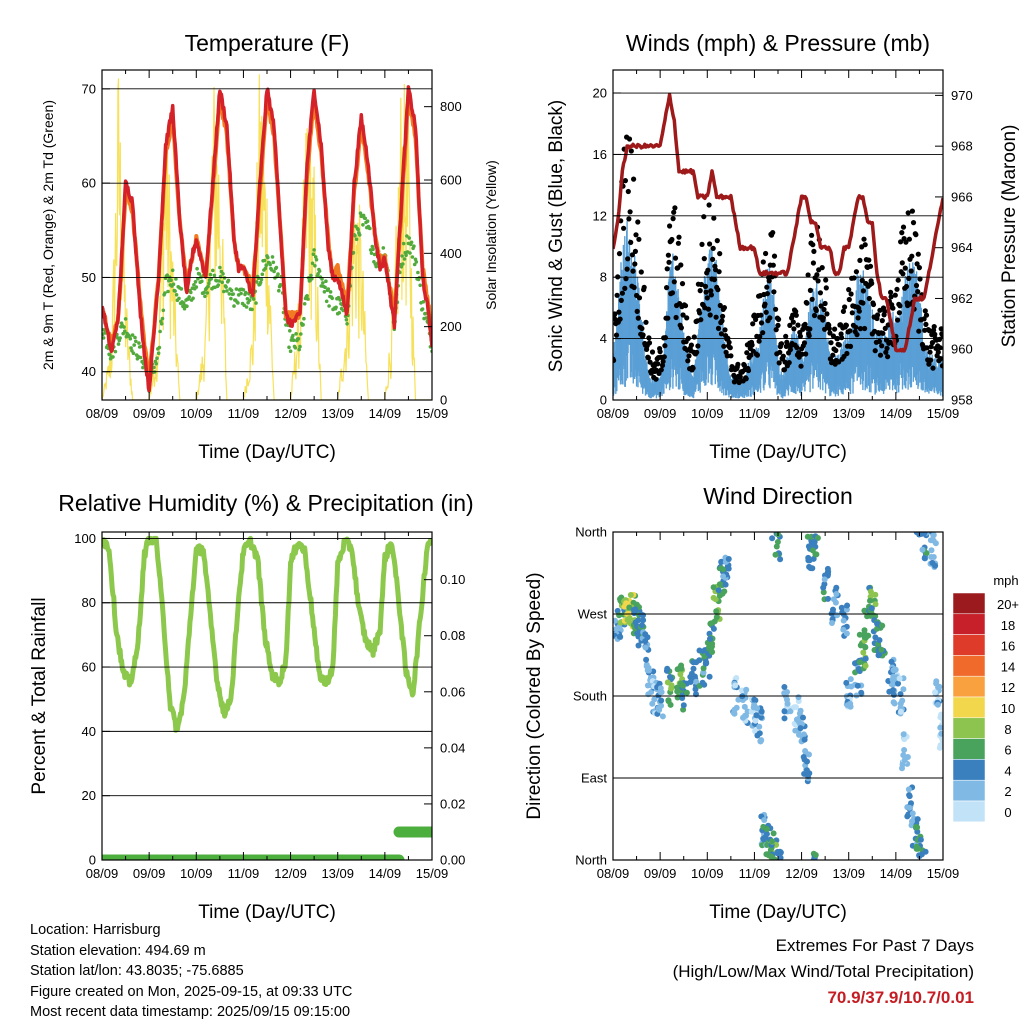 Image resolution: width=1024 pixels, height=1024 pixels. What do you see at coordinates (660, 413) in the screenshot?
I see `x-tick-label: 09/09` at bounding box center [660, 413].